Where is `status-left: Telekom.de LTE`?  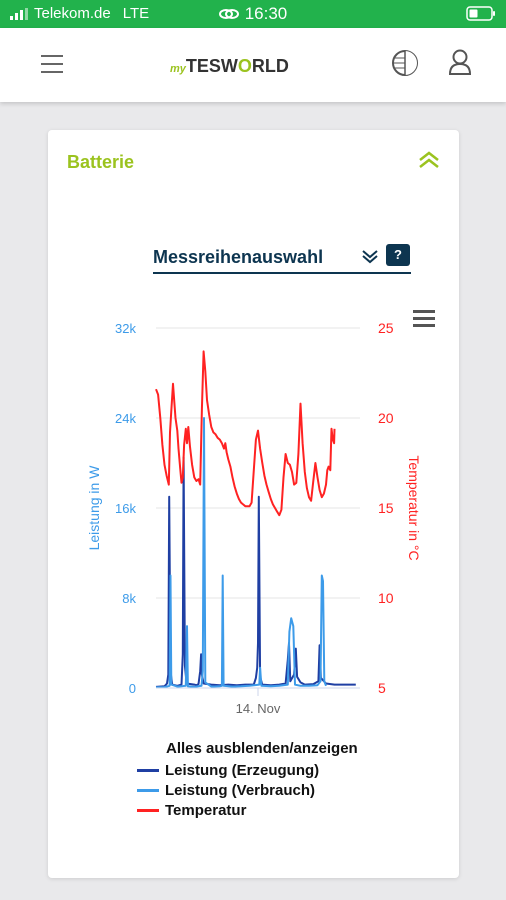 status-left: Telekom.de LTE is located at coordinates (79, 13).